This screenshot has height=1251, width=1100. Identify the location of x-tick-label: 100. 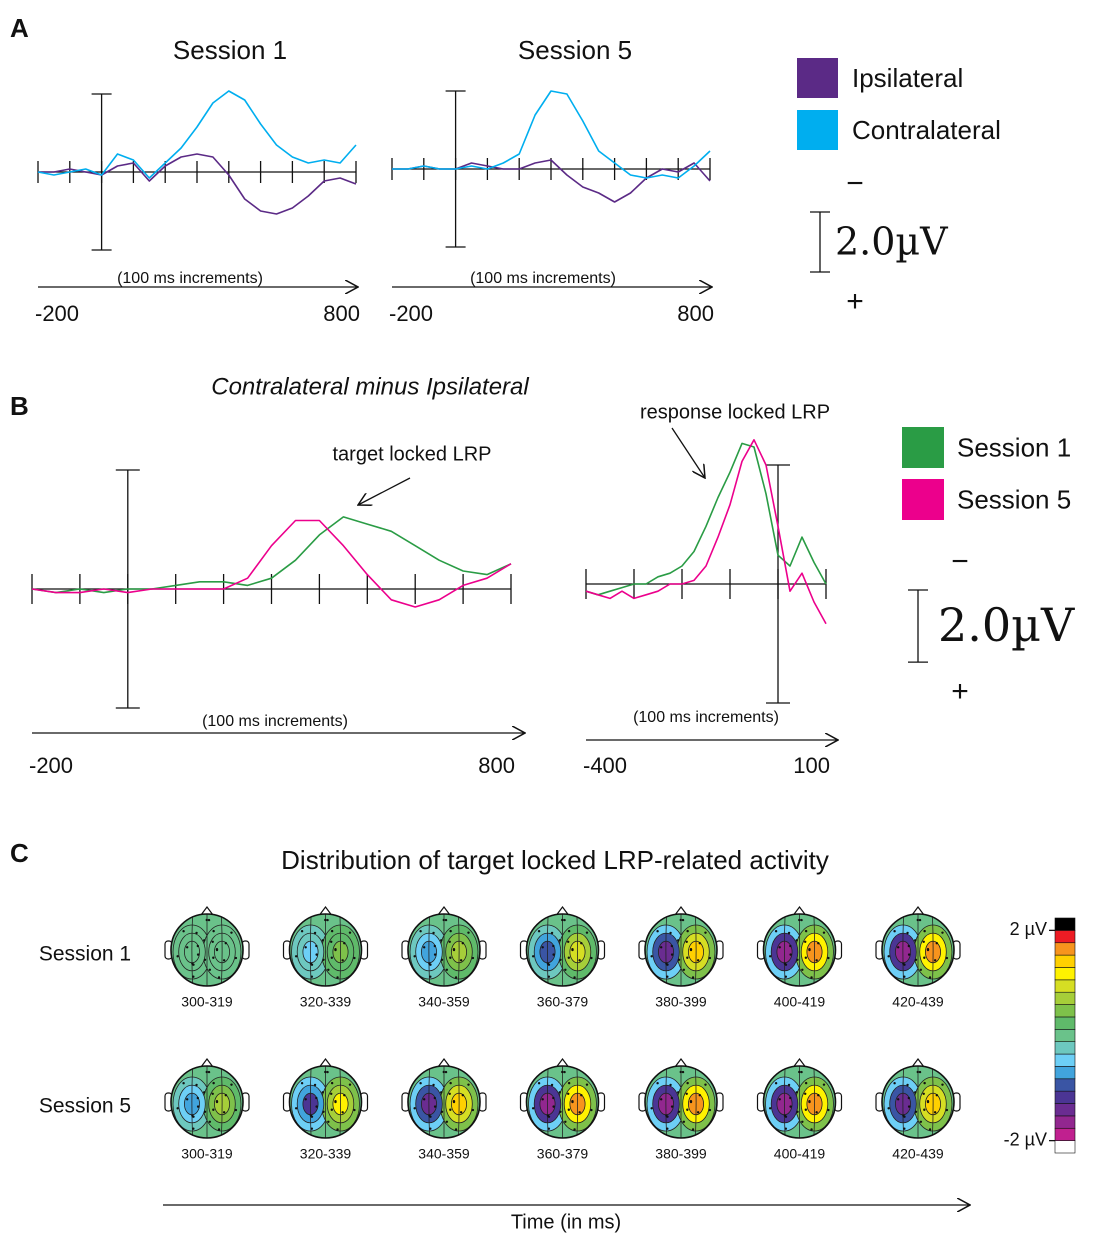
(811, 765).